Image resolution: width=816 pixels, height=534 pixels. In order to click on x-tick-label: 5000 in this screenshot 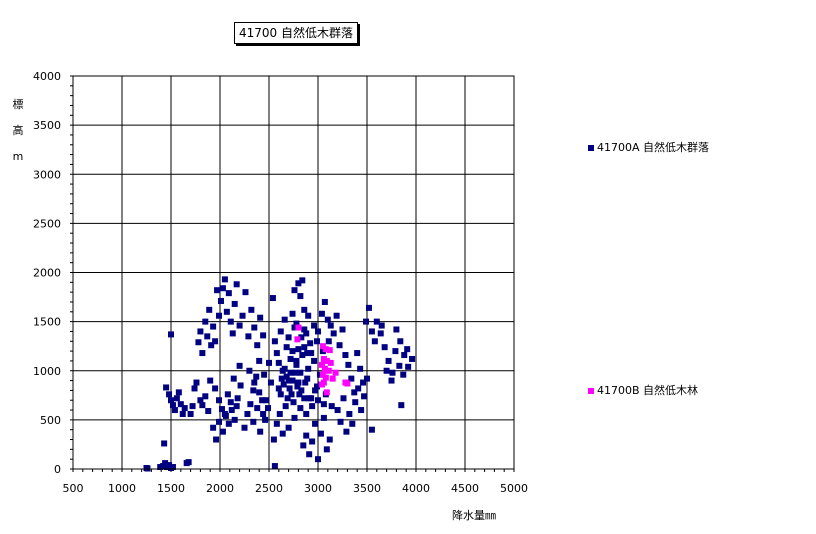, I will do `click(514, 488)`.